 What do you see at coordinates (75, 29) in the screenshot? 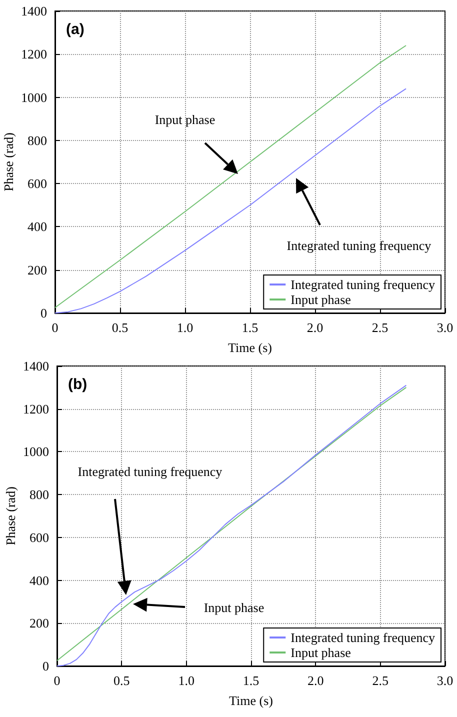
I see `text: (a)` at bounding box center [75, 29].